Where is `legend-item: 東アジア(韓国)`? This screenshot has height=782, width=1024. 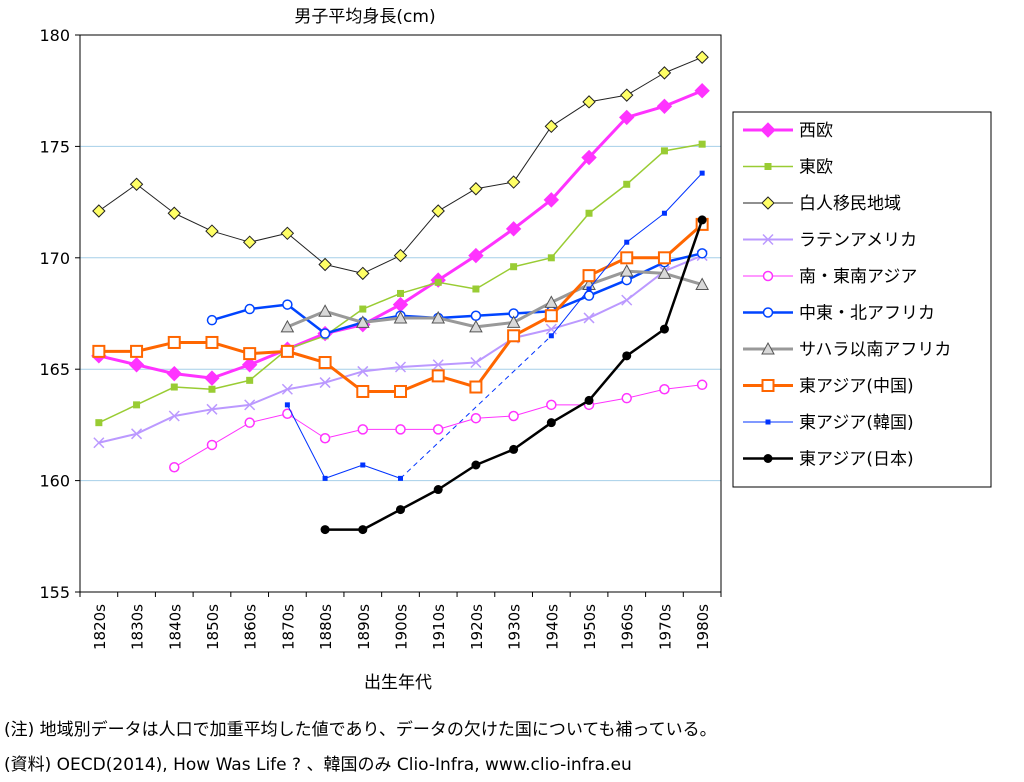 legend-item: 東アジア(韓国) is located at coordinates (828, 423).